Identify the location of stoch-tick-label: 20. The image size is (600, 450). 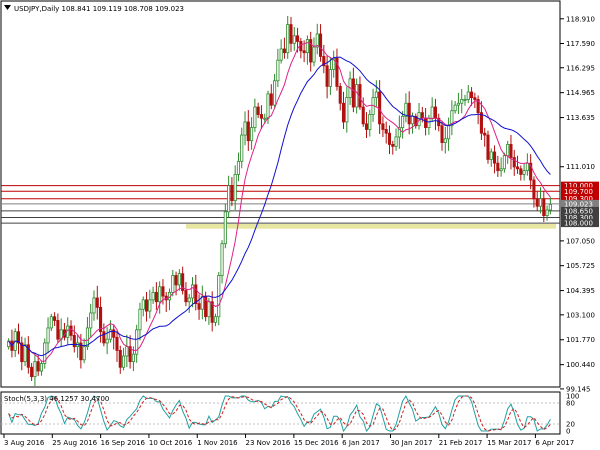
(570, 425).